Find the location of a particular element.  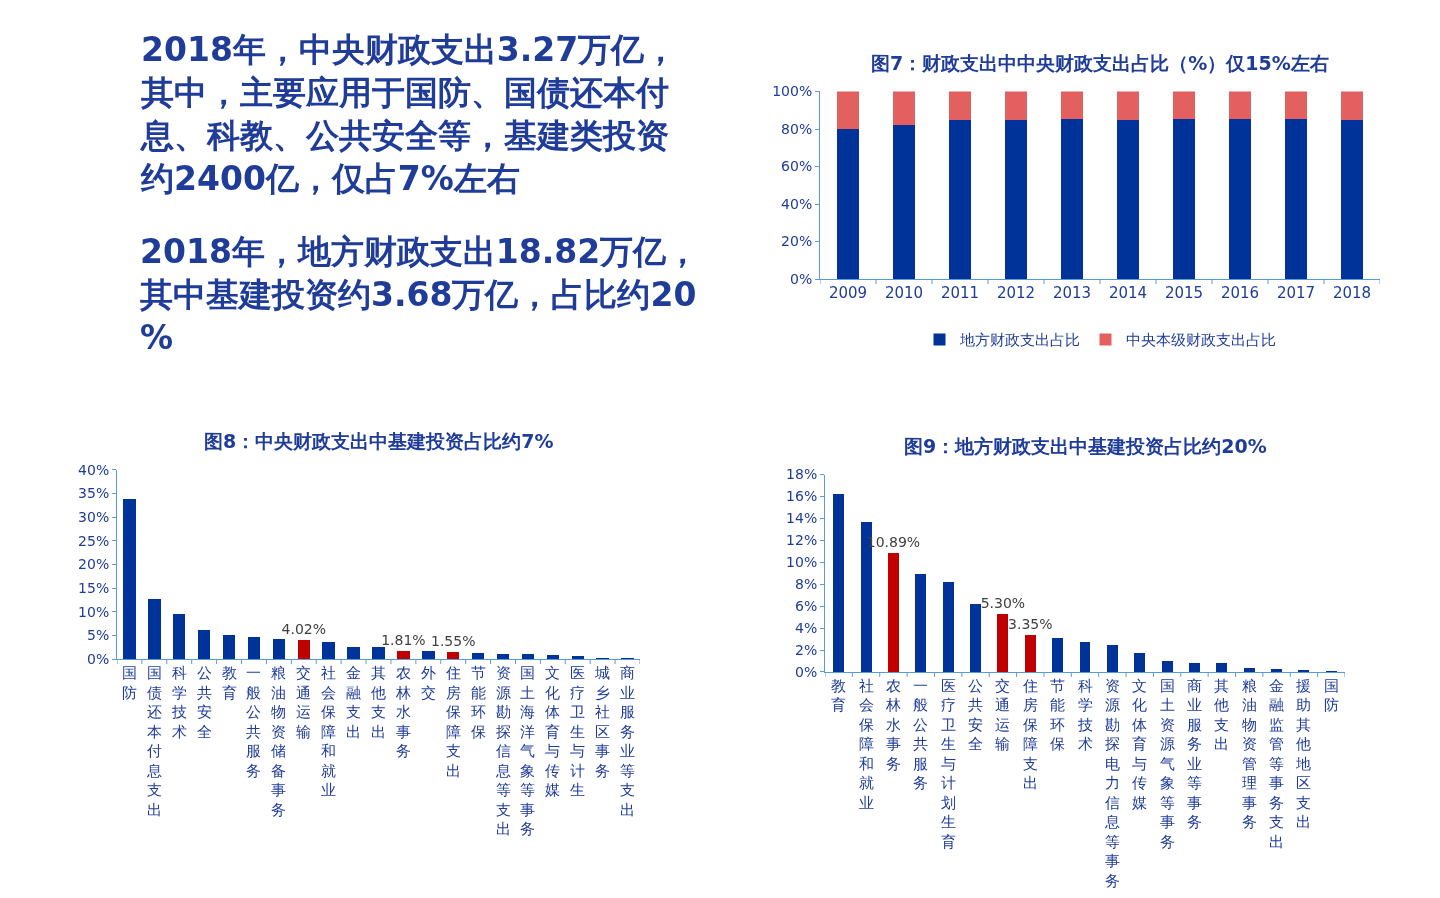

x-tick-label: 2016 is located at coordinates (1240, 293).